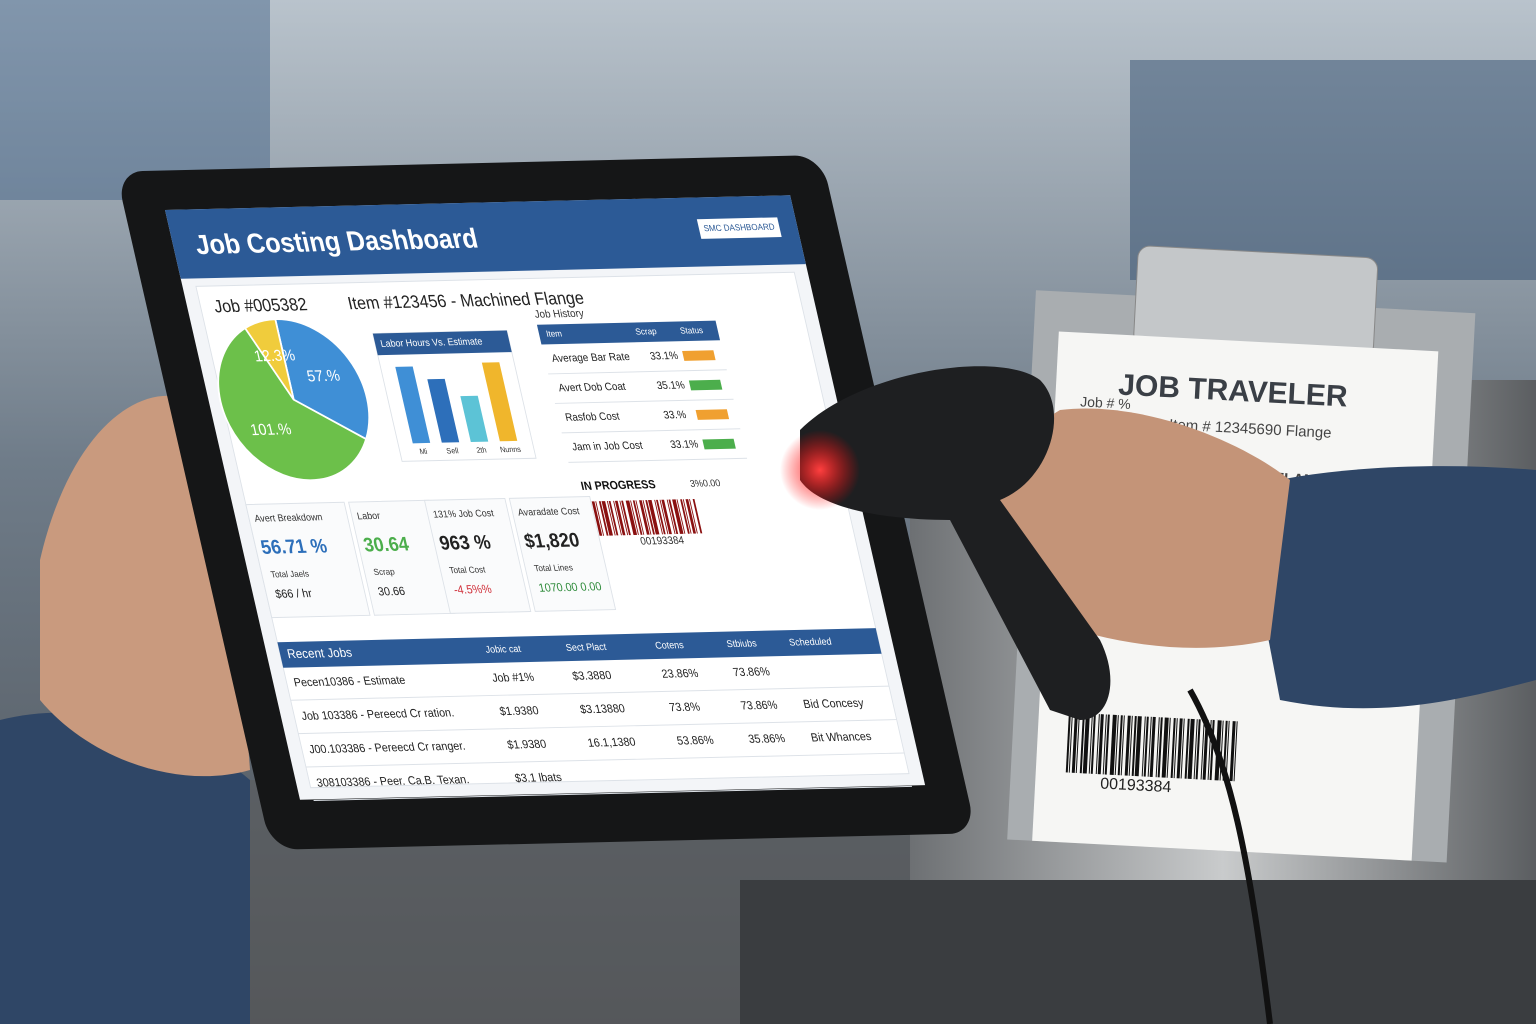 This screenshot has height=1024, width=1536. What do you see at coordinates (294, 547) in the screenshot?
I see `kpi-value: 56.71 %` at bounding box center [294, 547].